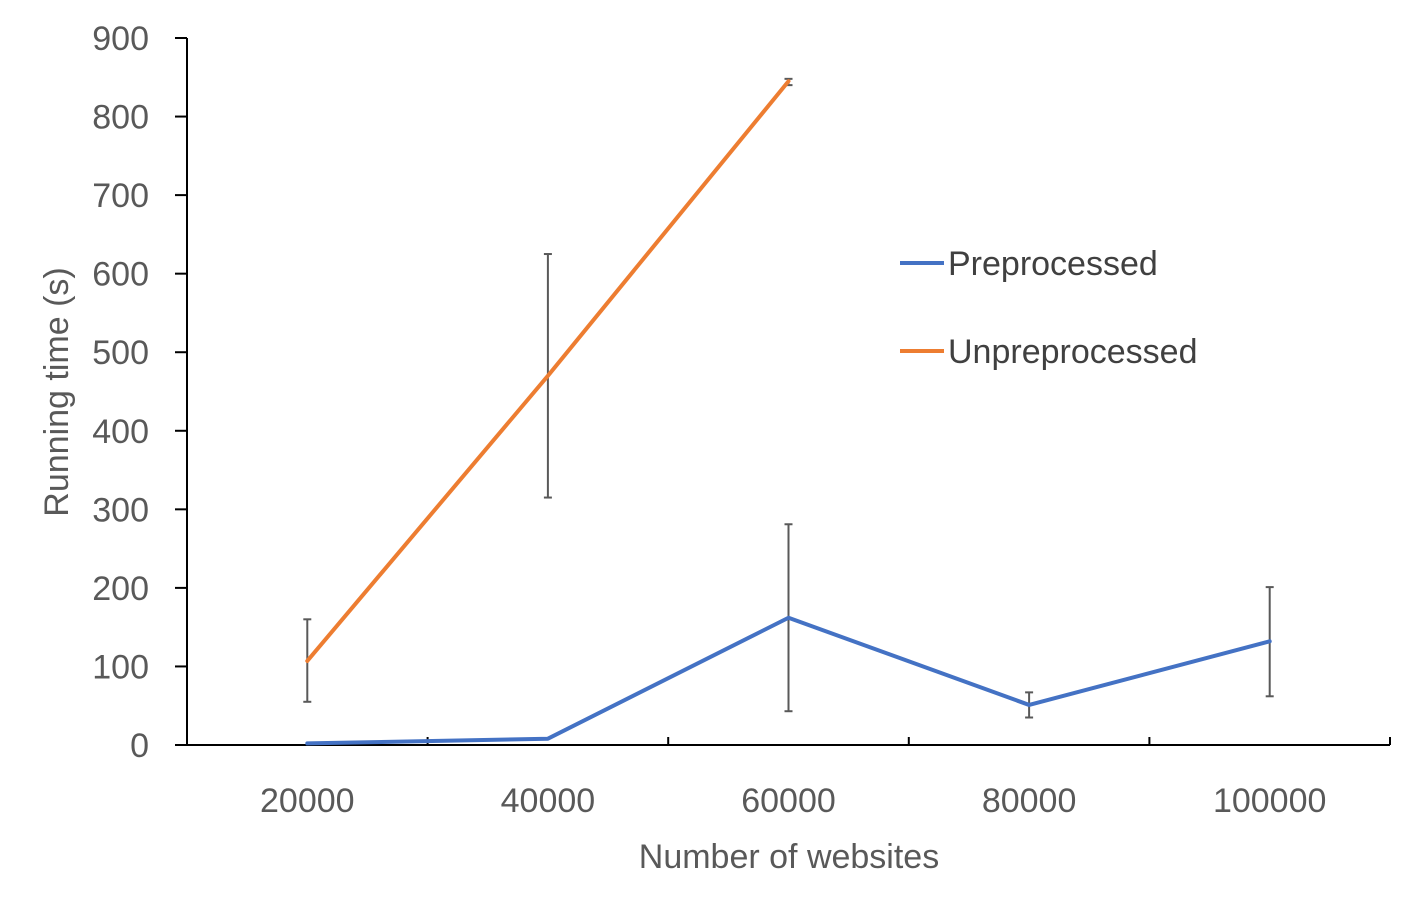 The image size is (1412, 906). Describe the element at coordinates (120, 39) in the screenshot. I see `y-tick-label: 900` at that location.